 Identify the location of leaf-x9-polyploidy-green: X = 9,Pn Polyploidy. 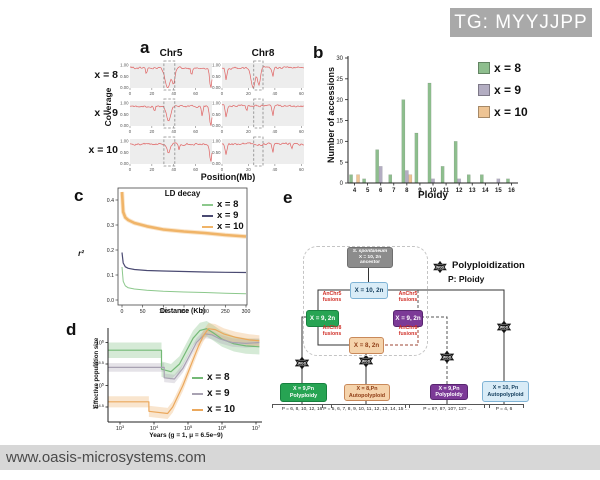
(303, 392).